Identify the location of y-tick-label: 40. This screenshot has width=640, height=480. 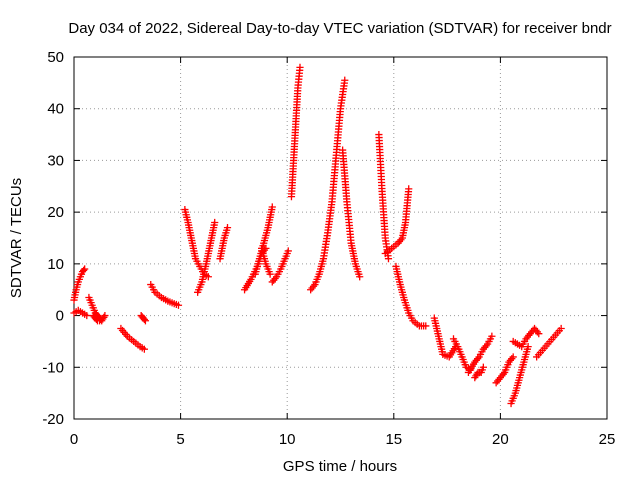
(55, 109).